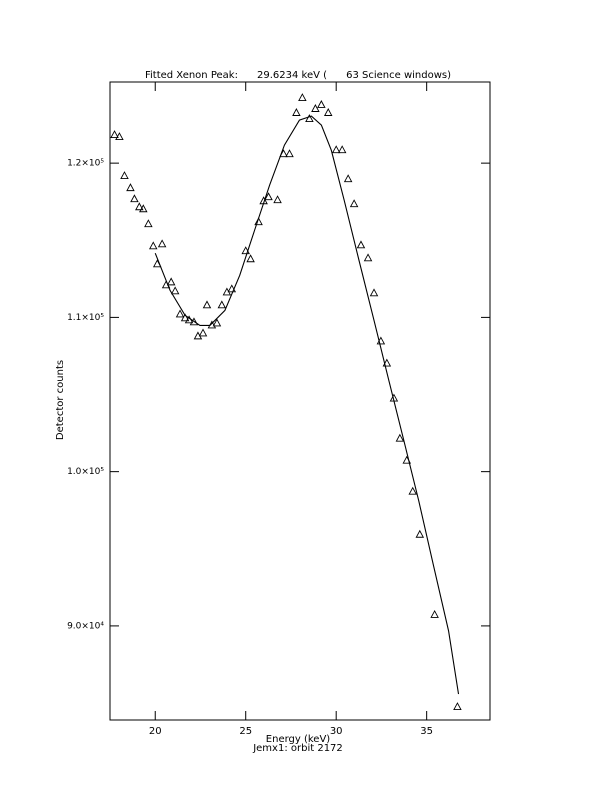 The width and height of the screenshot is (612, 792). What do you see at coordinates (297, 748) in the screenshot?
I see `footer: Jemx1: orbit 2172` at bounding box center [297, 748].